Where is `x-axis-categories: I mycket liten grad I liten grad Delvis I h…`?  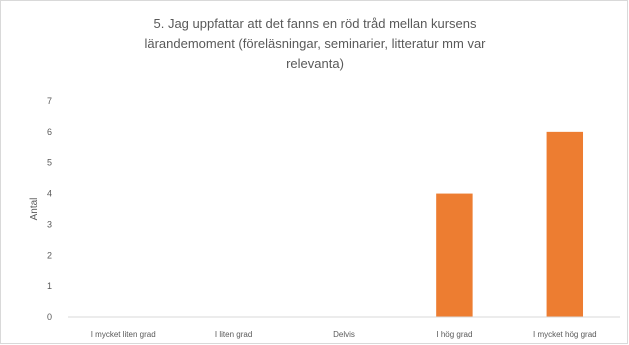
x-axis-categories: I mycket liten grad I liten grad Delvis I h… is located at coordinates (344, 334).